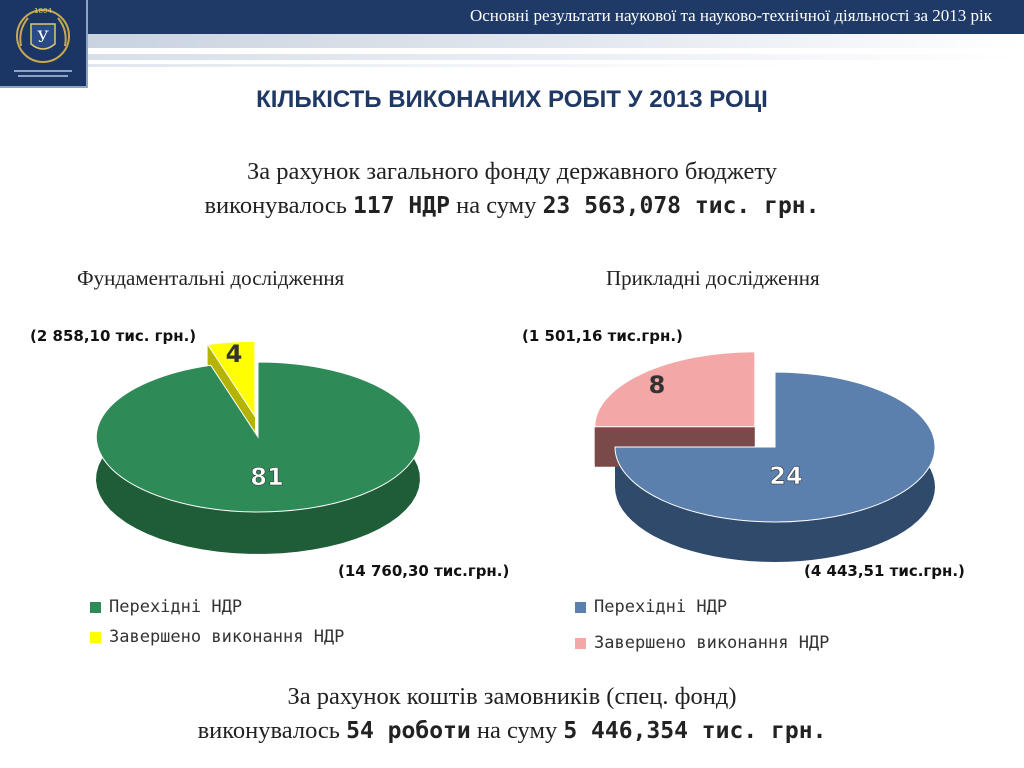 The image size is (1024, 768). What do you see at coordinates (43, 36) in the screenshot?
I see `svg-text: У` at bounding box center [43, 36].